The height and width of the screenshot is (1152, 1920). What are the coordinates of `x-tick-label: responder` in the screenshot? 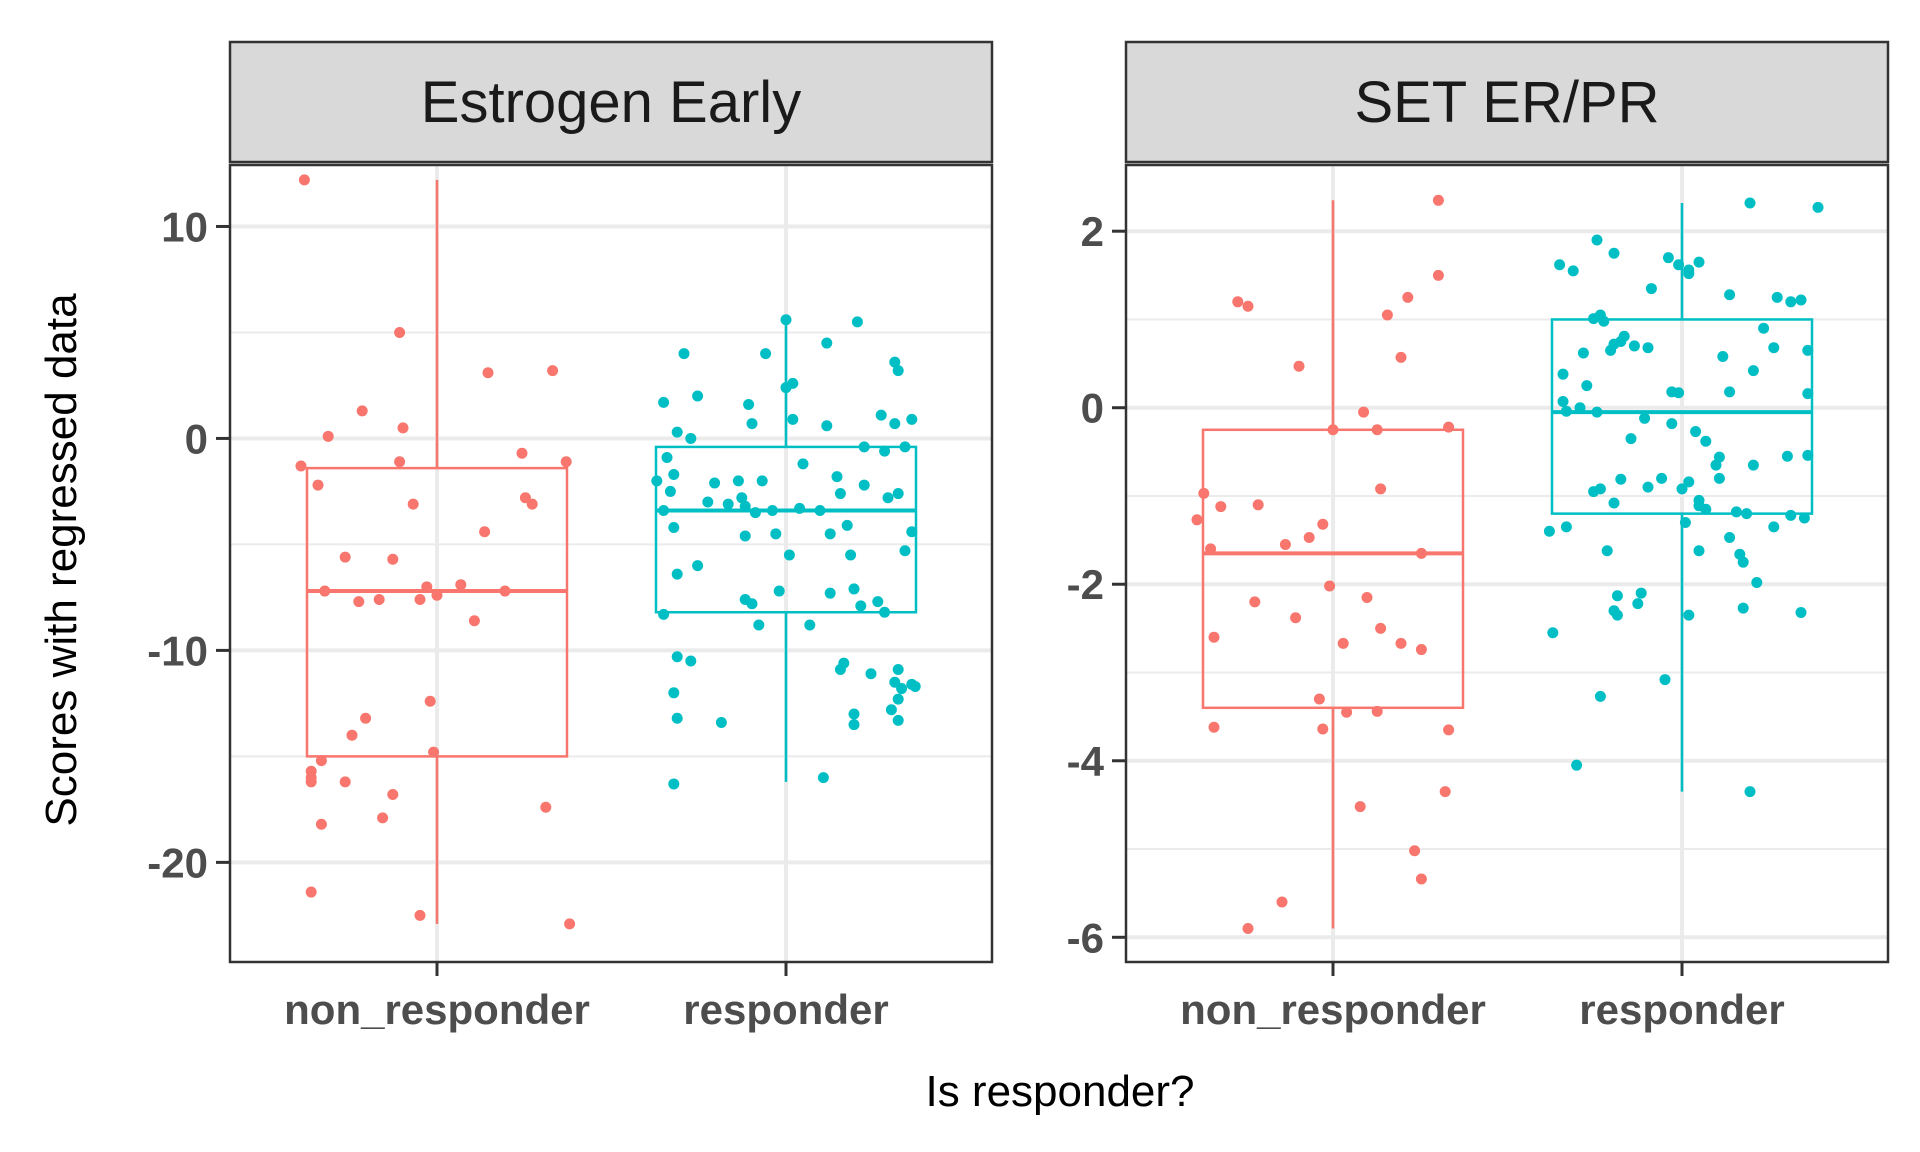 It's located at (785, 1009).